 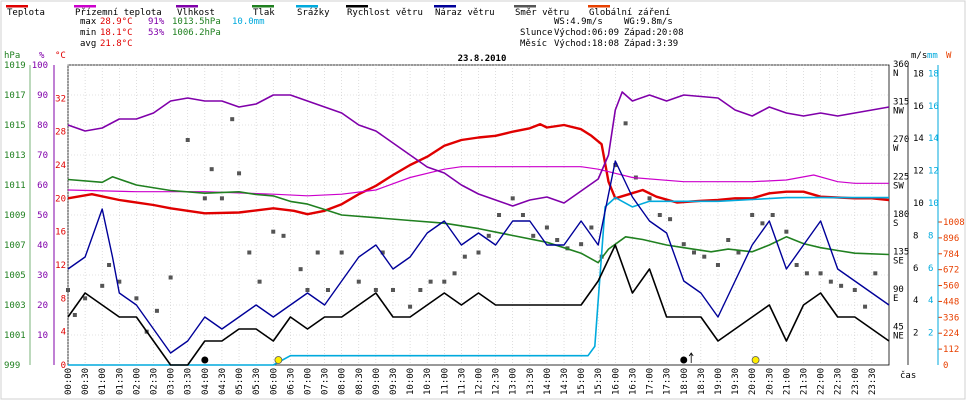 I want to click on y-tick-direction-label: S, so click(x=895, y=224).